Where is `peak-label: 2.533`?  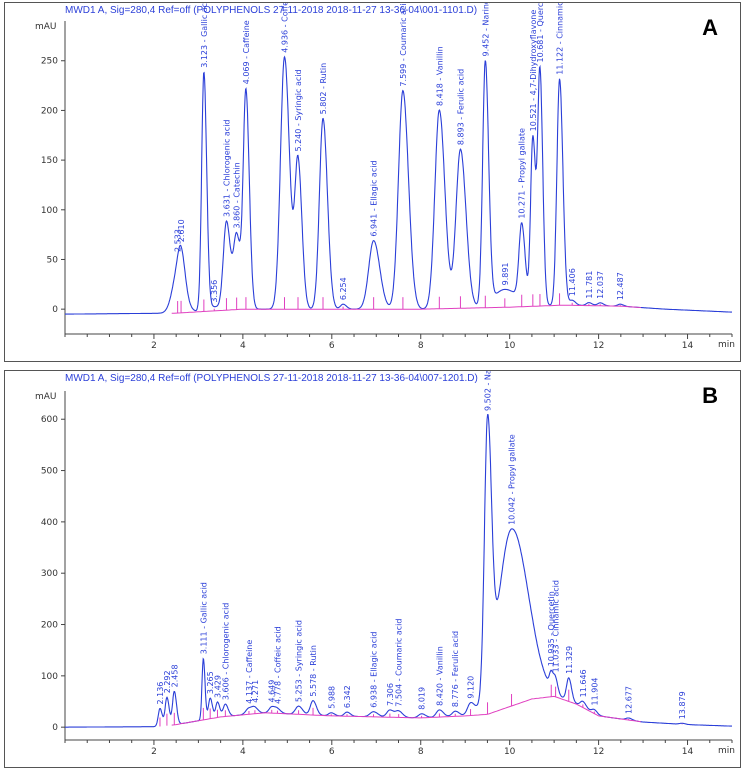
peak-label: 2.533 is located at coordinates (178, 240).